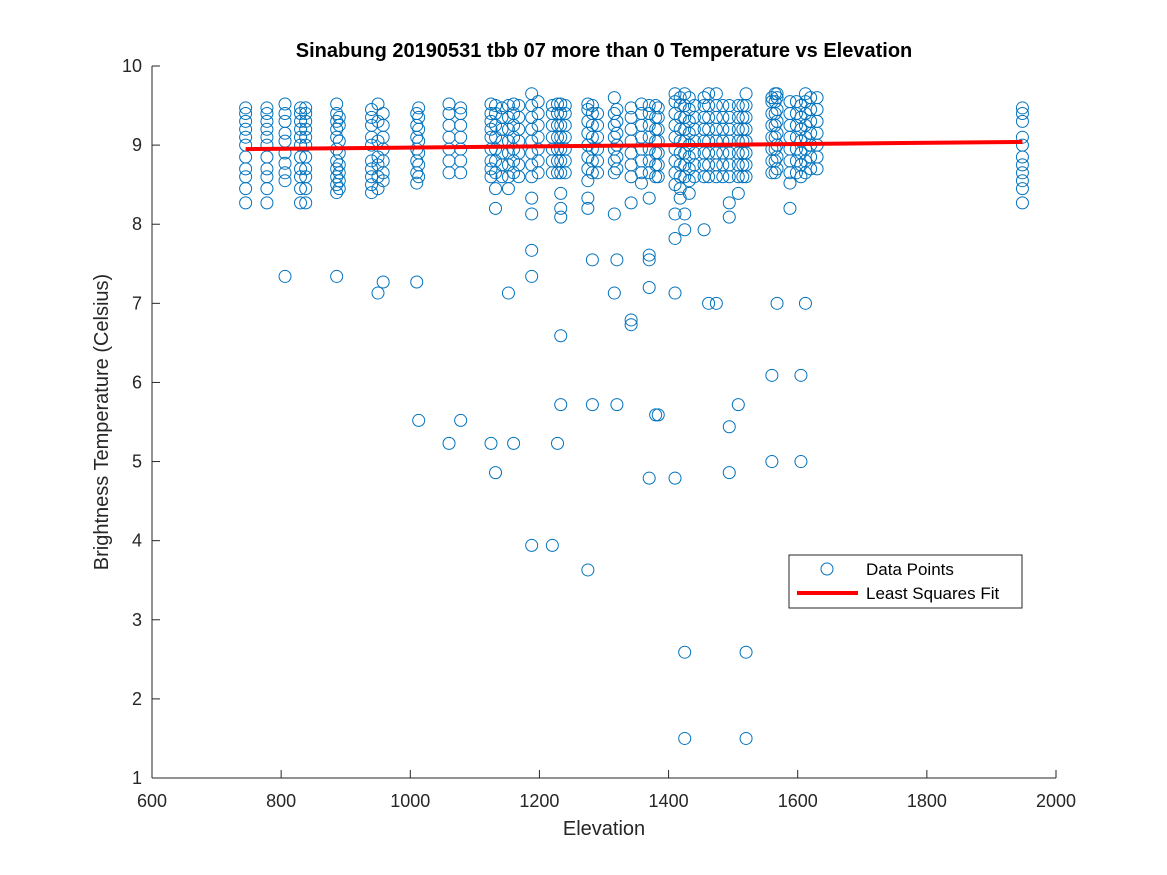  What do you see at coordinates (910, 569) in the screenshot?
I see `legend-label-data-points: Data Points` at bounding box center [910, 569].